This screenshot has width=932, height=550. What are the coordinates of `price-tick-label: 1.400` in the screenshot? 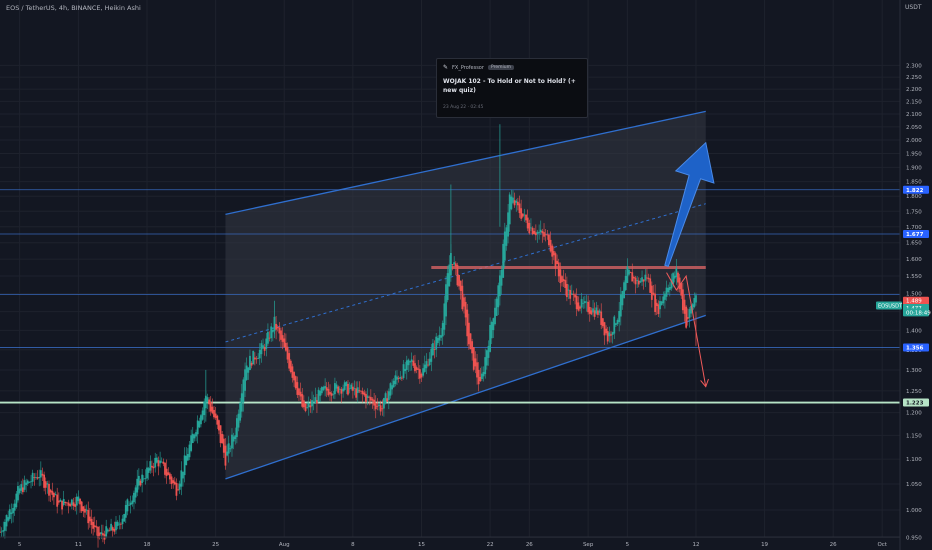 It's located at (914, 331).